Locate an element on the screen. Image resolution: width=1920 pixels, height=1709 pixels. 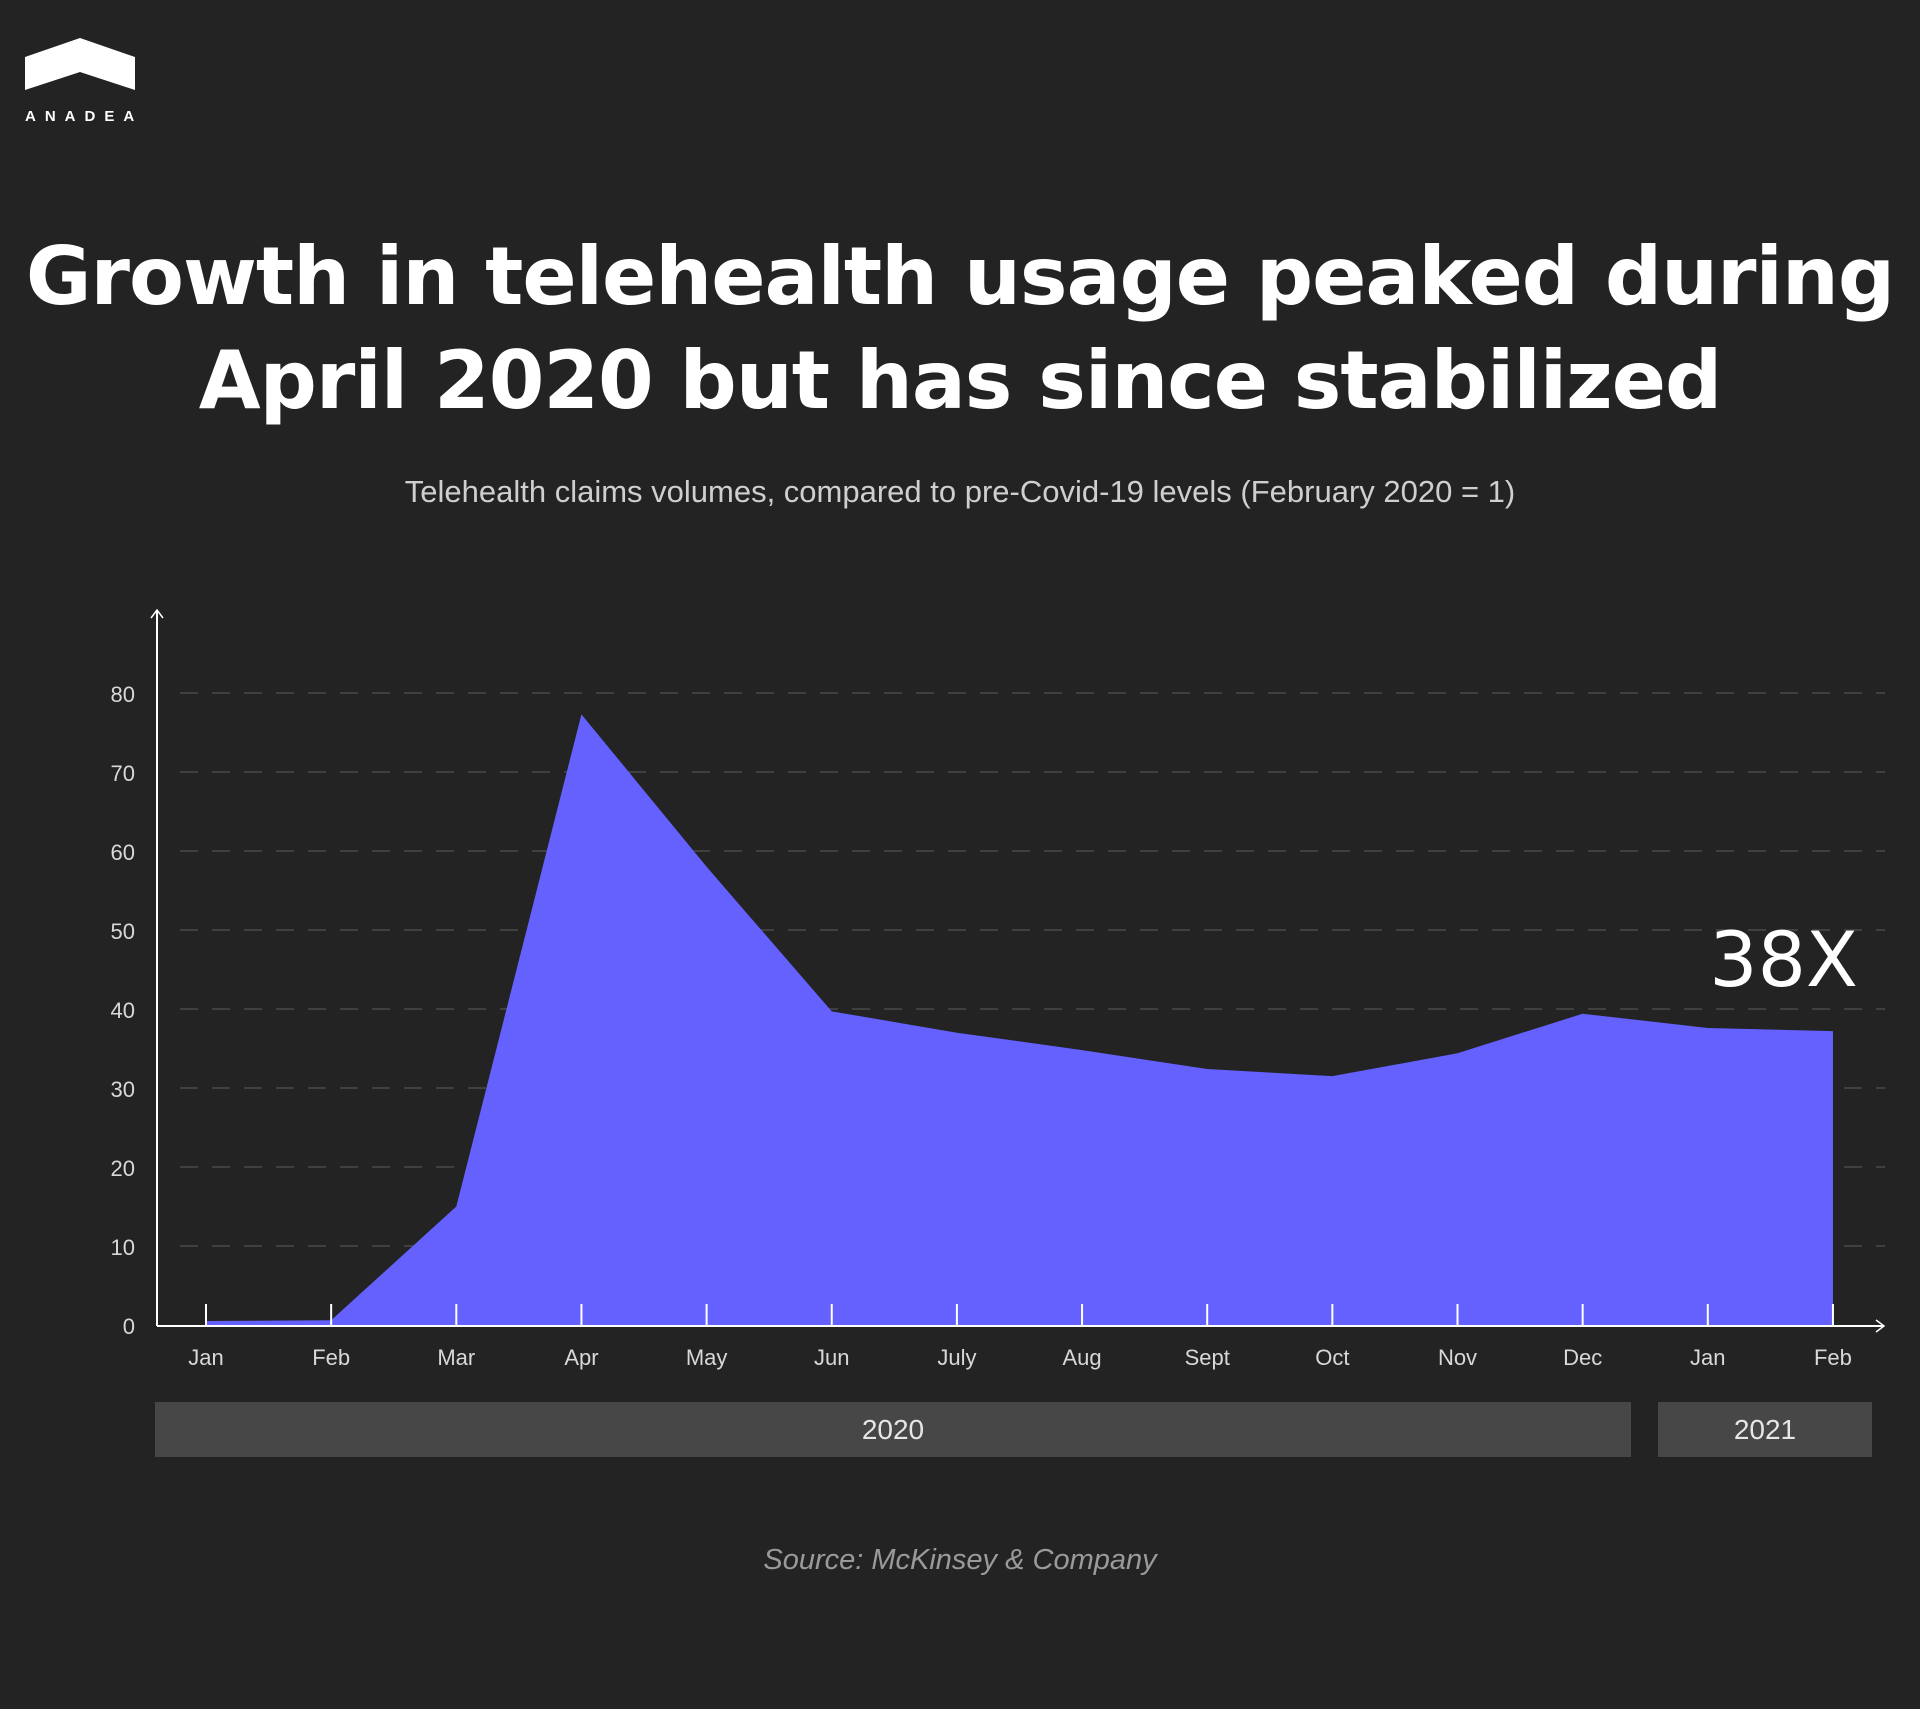
y-axis-arrow-icon is located at coordinates (157, 613).